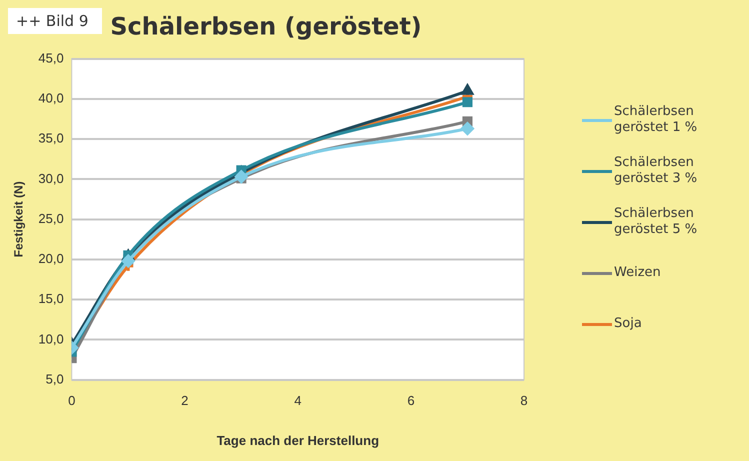 Image resolution: width=749 pixels, height=461 pixels. Describe the element at coordinates (55, 21) in the screenshot. I see `text: ++ Bild 9` at that location.